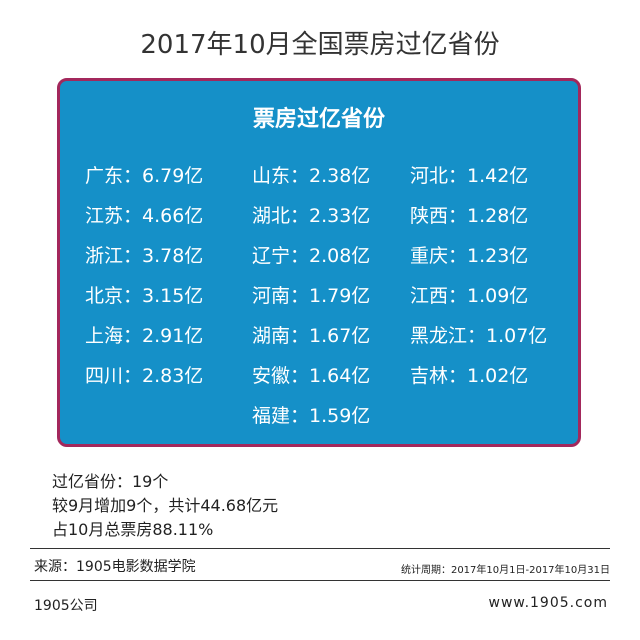 The width and height of the screenshot is (640, 640). Describe the element at coordinates (469, 256) in the screenshot. I see `province-item: 重庆：1.23亿` at that location.